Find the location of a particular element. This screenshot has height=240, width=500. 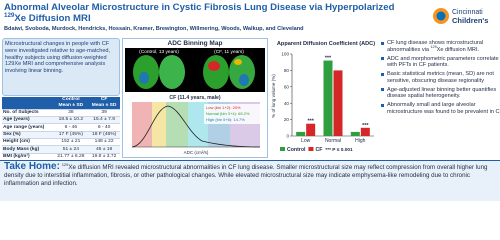

histogram-curve is located at coordinates (196, 126).